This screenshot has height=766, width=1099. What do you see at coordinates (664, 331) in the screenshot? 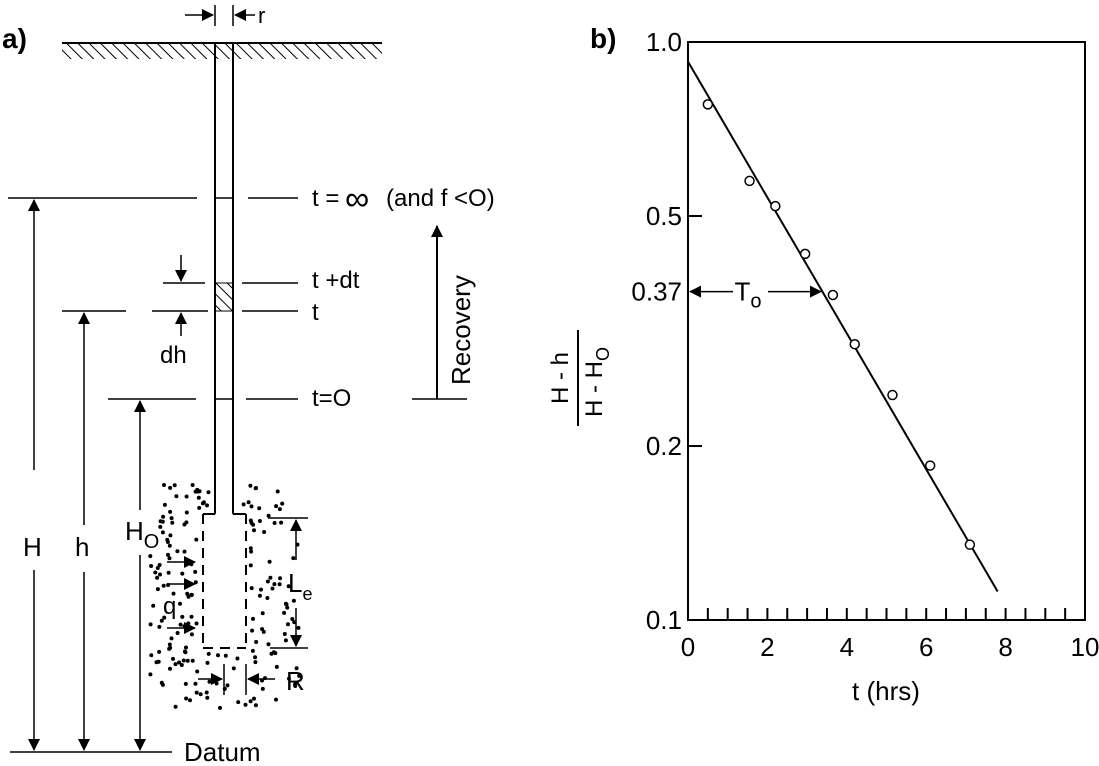
I see `y-tick-labels: 1.0 0.5 0.2 0.1` at bounding box center [664, 331].